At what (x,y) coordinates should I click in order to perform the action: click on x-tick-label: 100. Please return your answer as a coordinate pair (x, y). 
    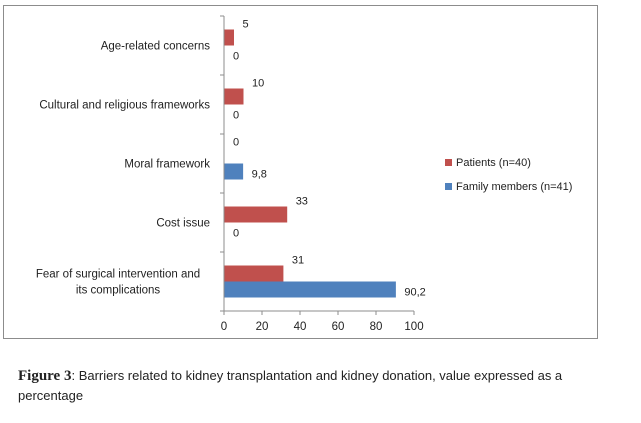
    Looking at the image, I should click on (413, 327).